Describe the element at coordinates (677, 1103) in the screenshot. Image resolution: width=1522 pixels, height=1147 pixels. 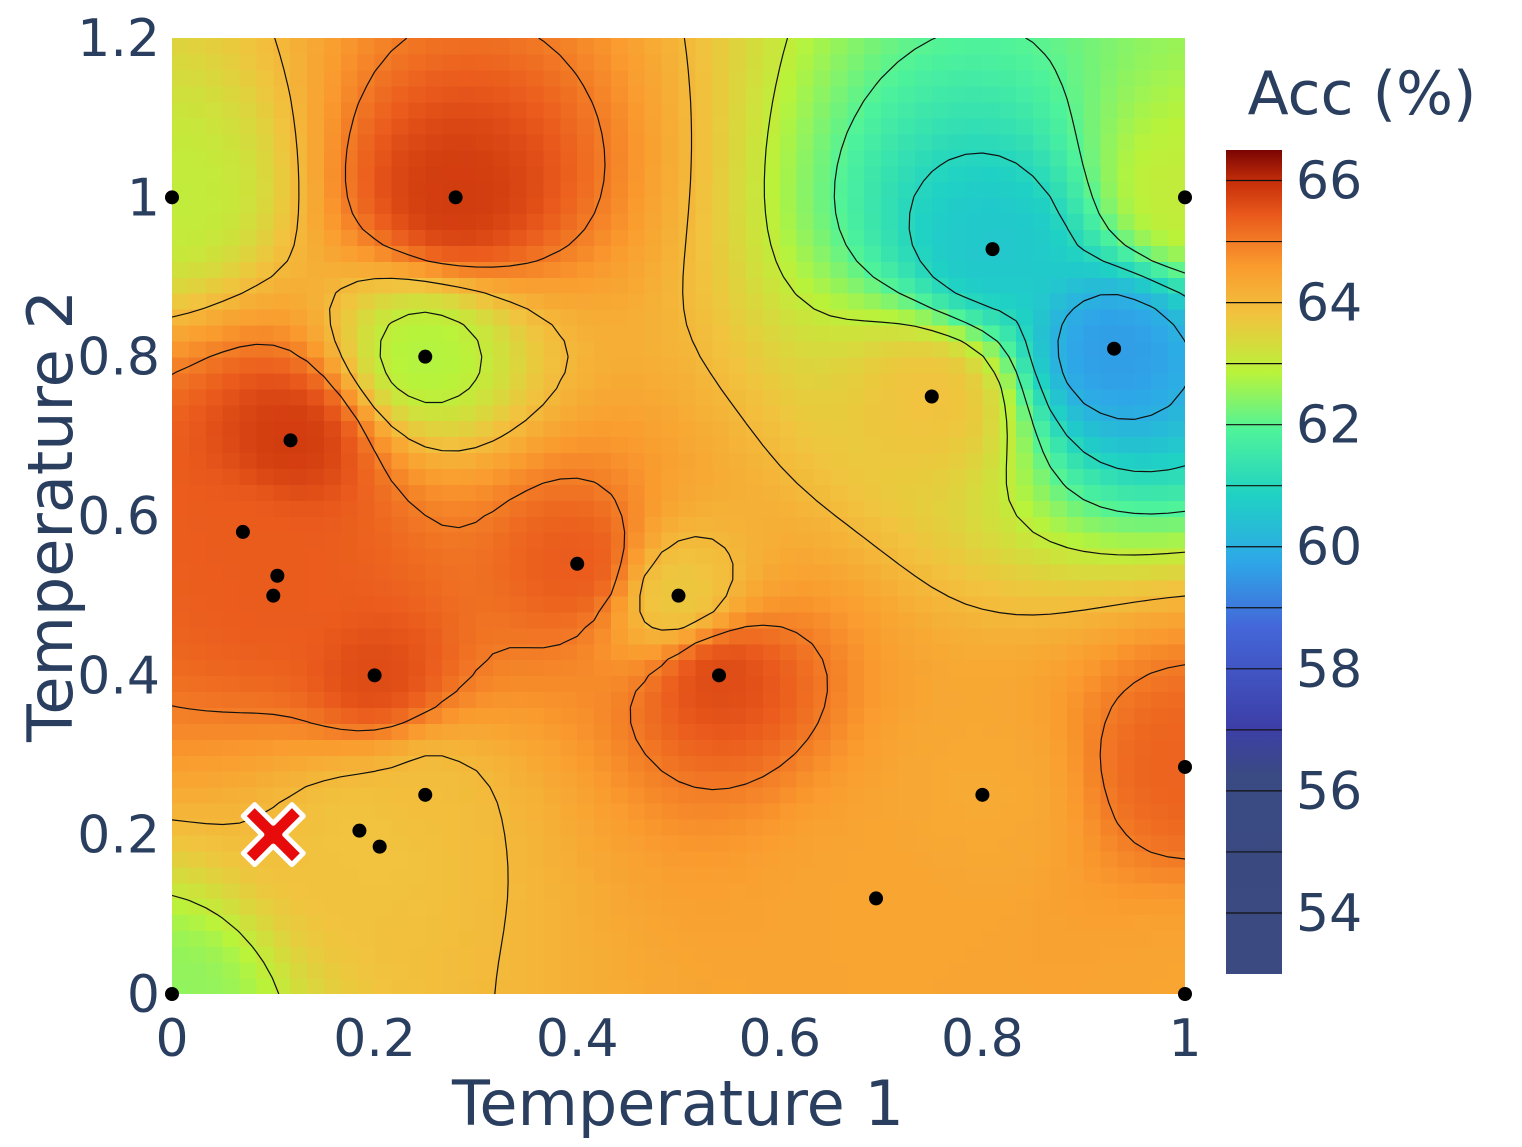
I see `x-axis-label: Temperature 1` at that location.